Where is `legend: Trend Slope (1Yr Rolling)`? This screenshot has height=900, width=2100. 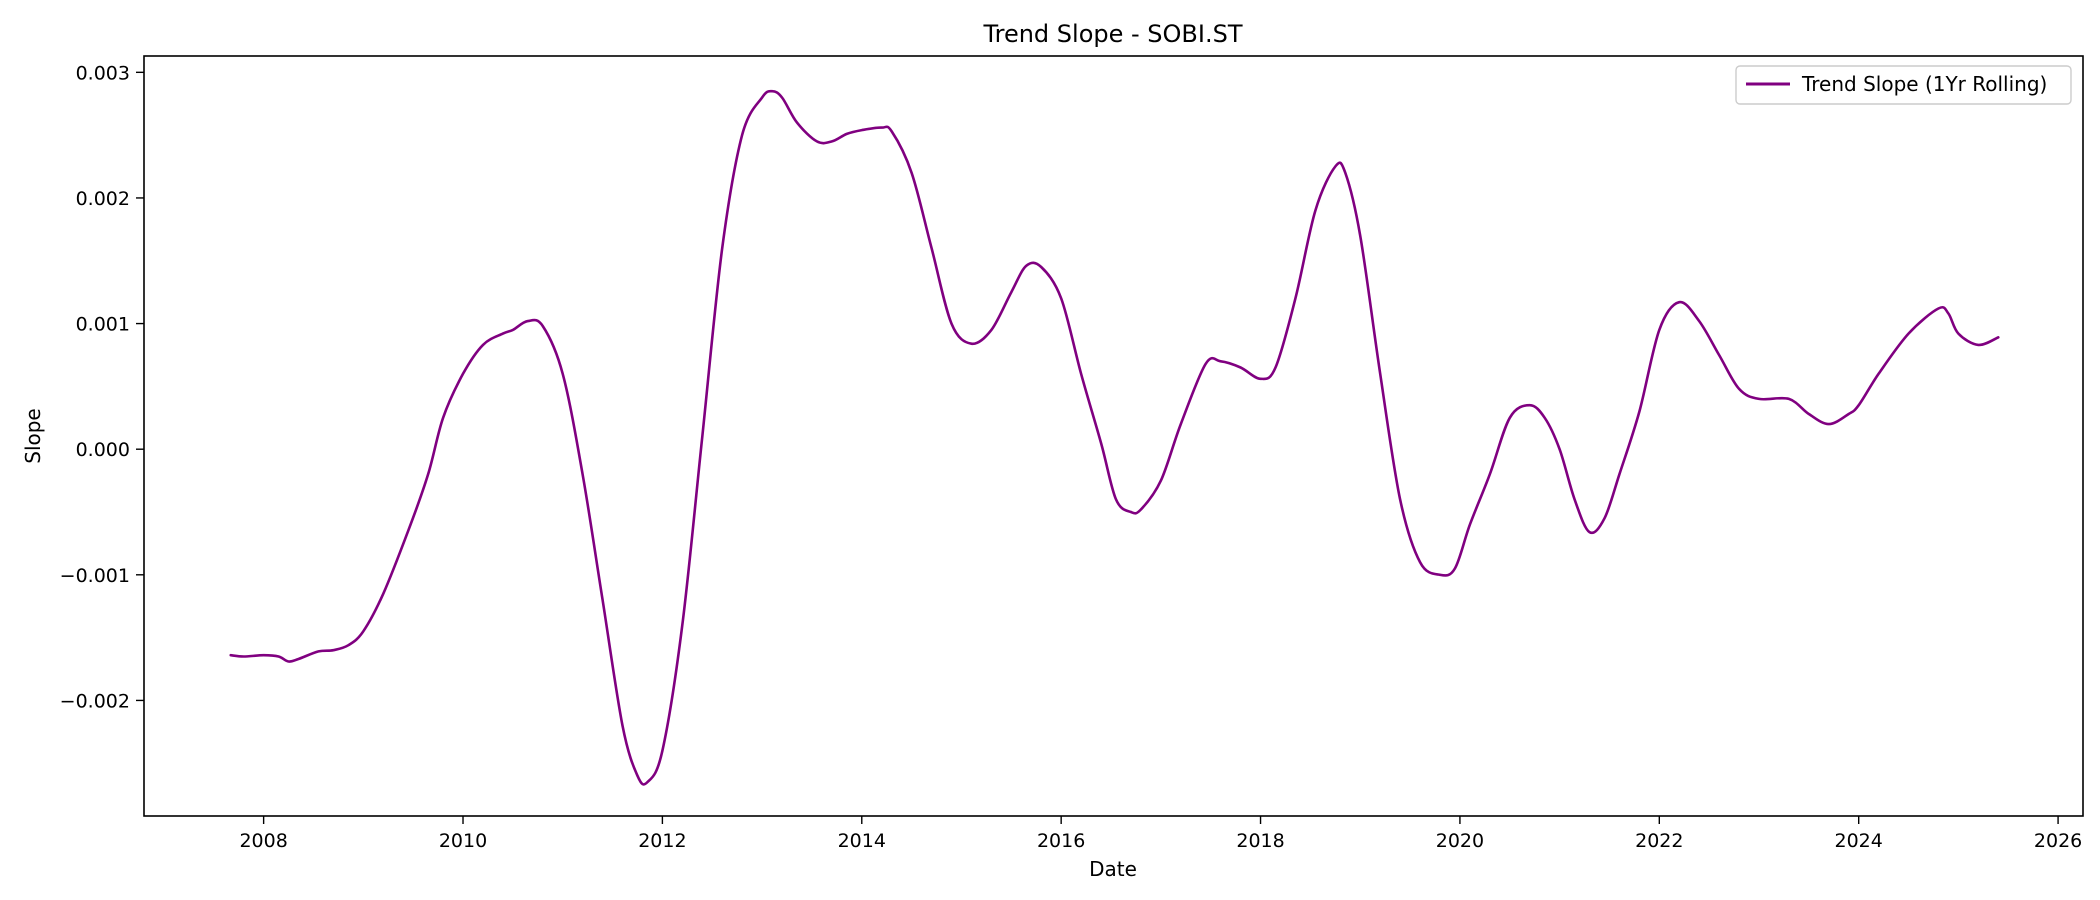
legend: Trend Slope (1Yr Rolling) is located at coordinates (1903, 85).